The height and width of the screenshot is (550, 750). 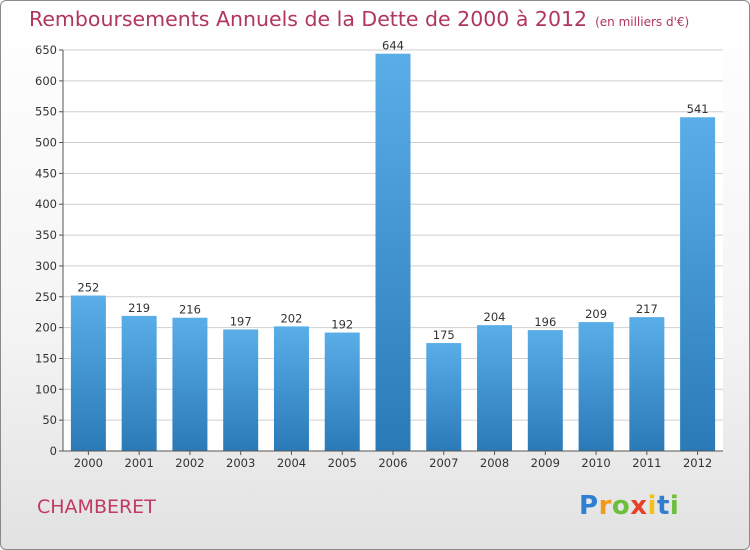 I want to click on x-tick-label: 2012, so click(x=697, y=463).